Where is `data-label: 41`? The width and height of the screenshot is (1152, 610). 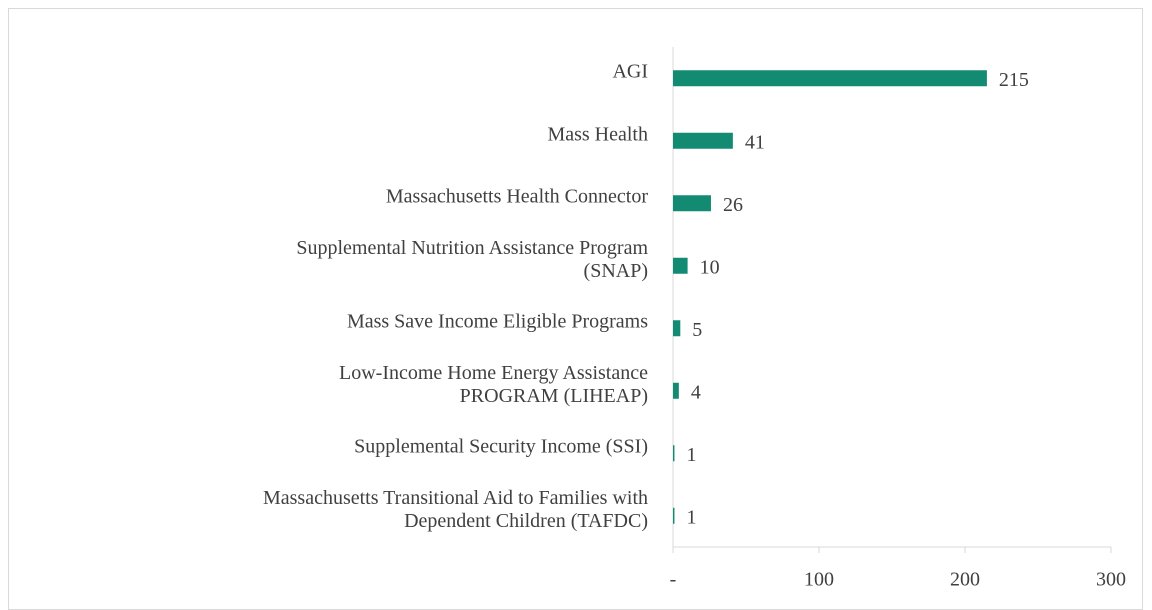
data-label: 41 is located at coordinates (755, 142).